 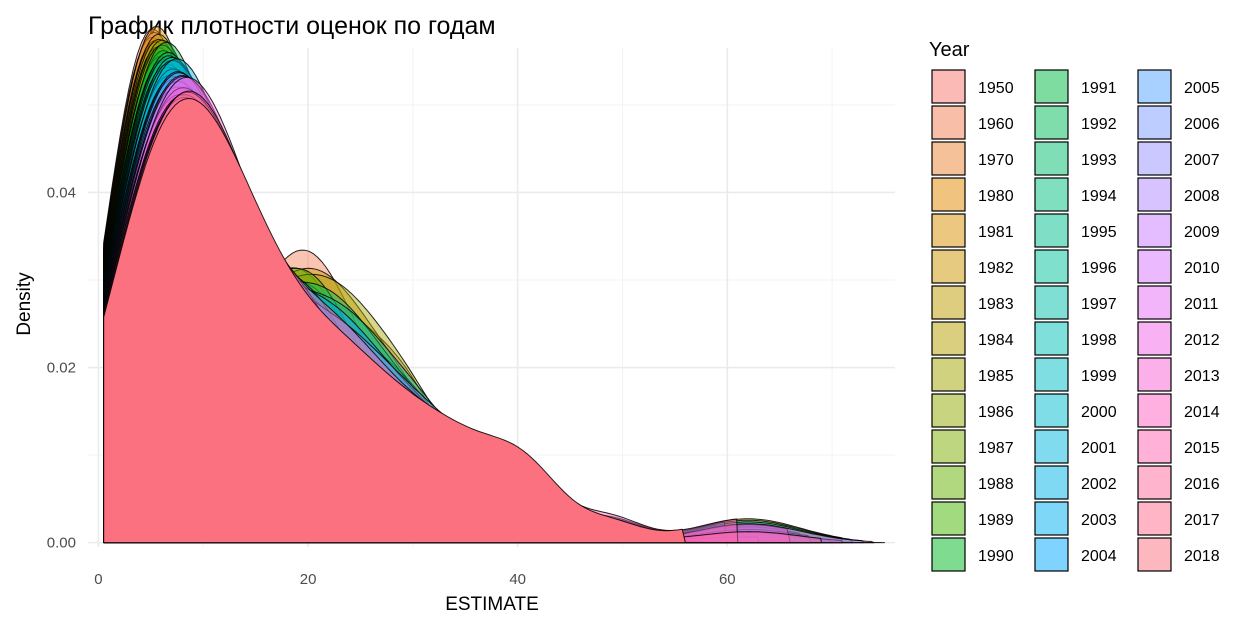 What do you see at coordinates (517, 579) in the screenshot?
I see `x-tick-label: 40` at bounding box center [517, 579].